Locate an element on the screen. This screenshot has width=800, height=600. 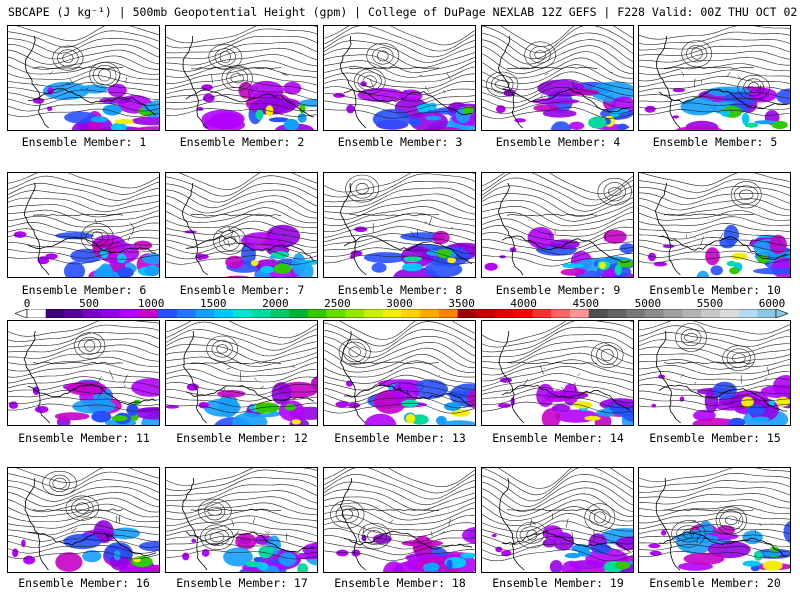
ensemble-member-label: Ensemble Member: 13 is located at coordinates (400, 438).